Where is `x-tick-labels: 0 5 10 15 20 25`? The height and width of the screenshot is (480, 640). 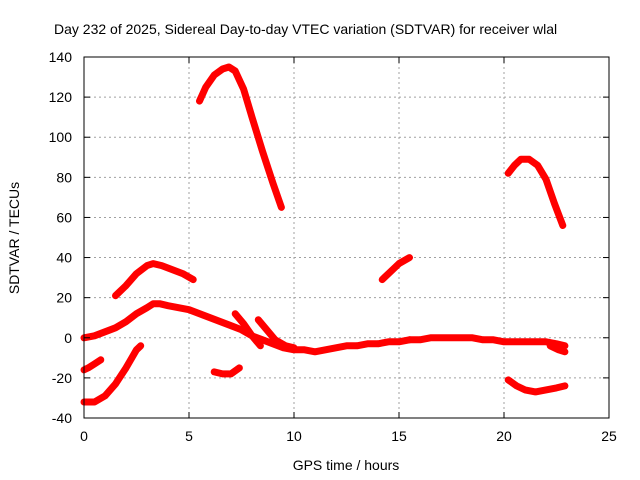
x-tick-labels: 0 5 10 15 20 25 is located at coordinates (348, 436).